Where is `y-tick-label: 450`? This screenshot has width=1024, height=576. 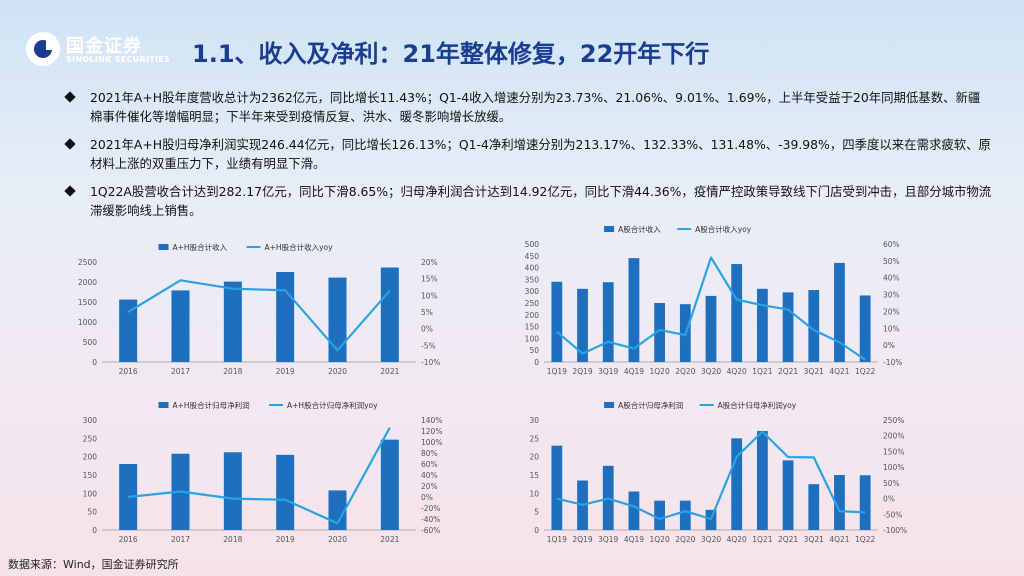
y-tick-label: 450 is located at coordinates (532, 256).